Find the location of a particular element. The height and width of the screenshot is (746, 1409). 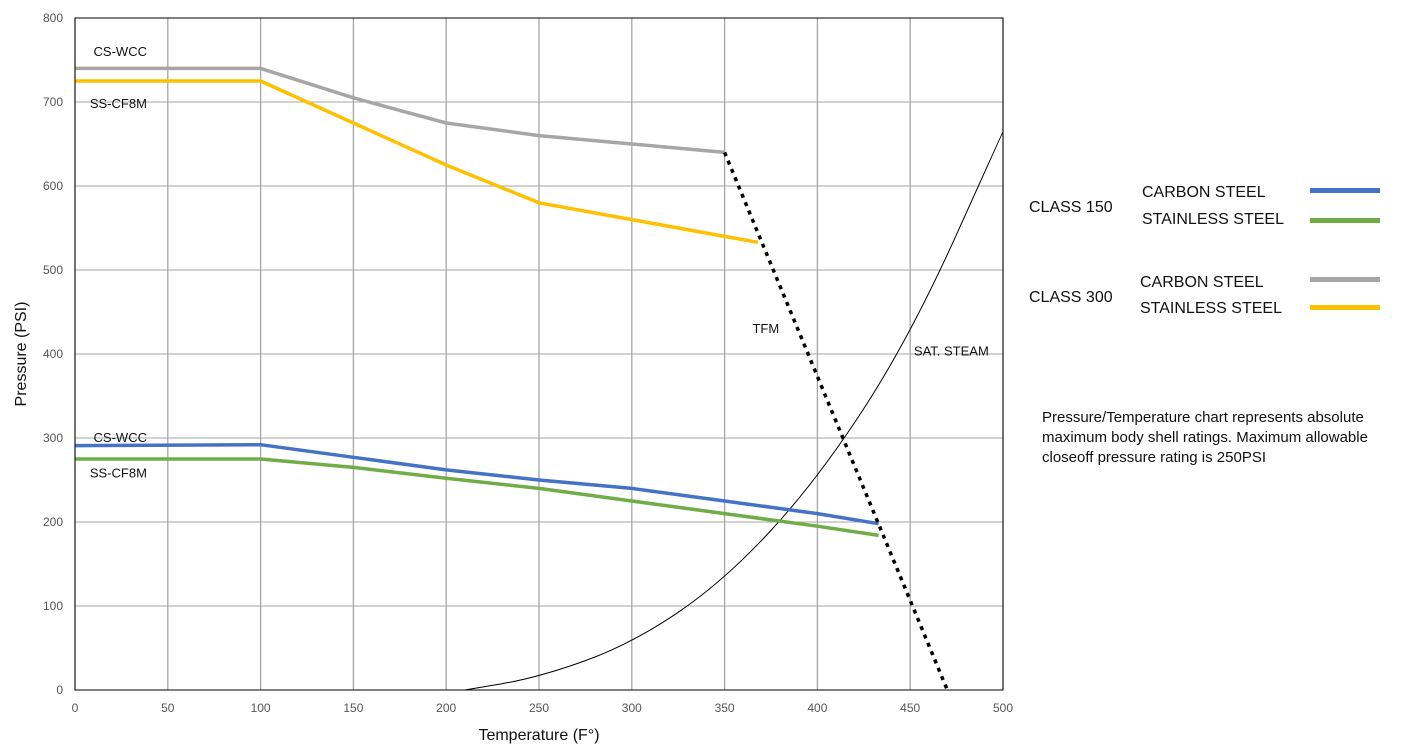

tfm-limit-line is located at coordinates (835, 421).